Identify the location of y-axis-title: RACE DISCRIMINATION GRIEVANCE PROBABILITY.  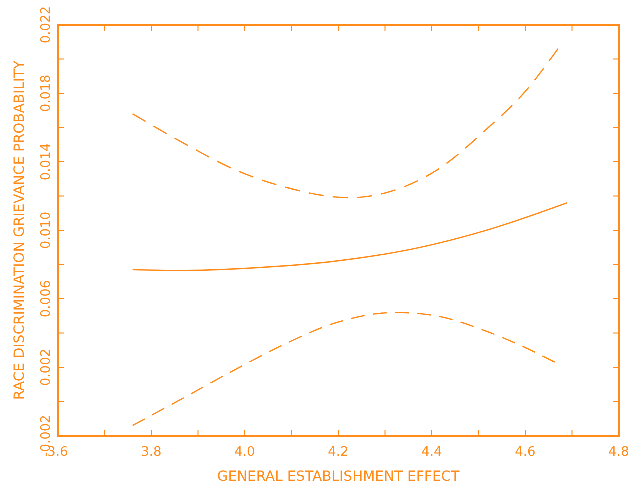
(20, 230).